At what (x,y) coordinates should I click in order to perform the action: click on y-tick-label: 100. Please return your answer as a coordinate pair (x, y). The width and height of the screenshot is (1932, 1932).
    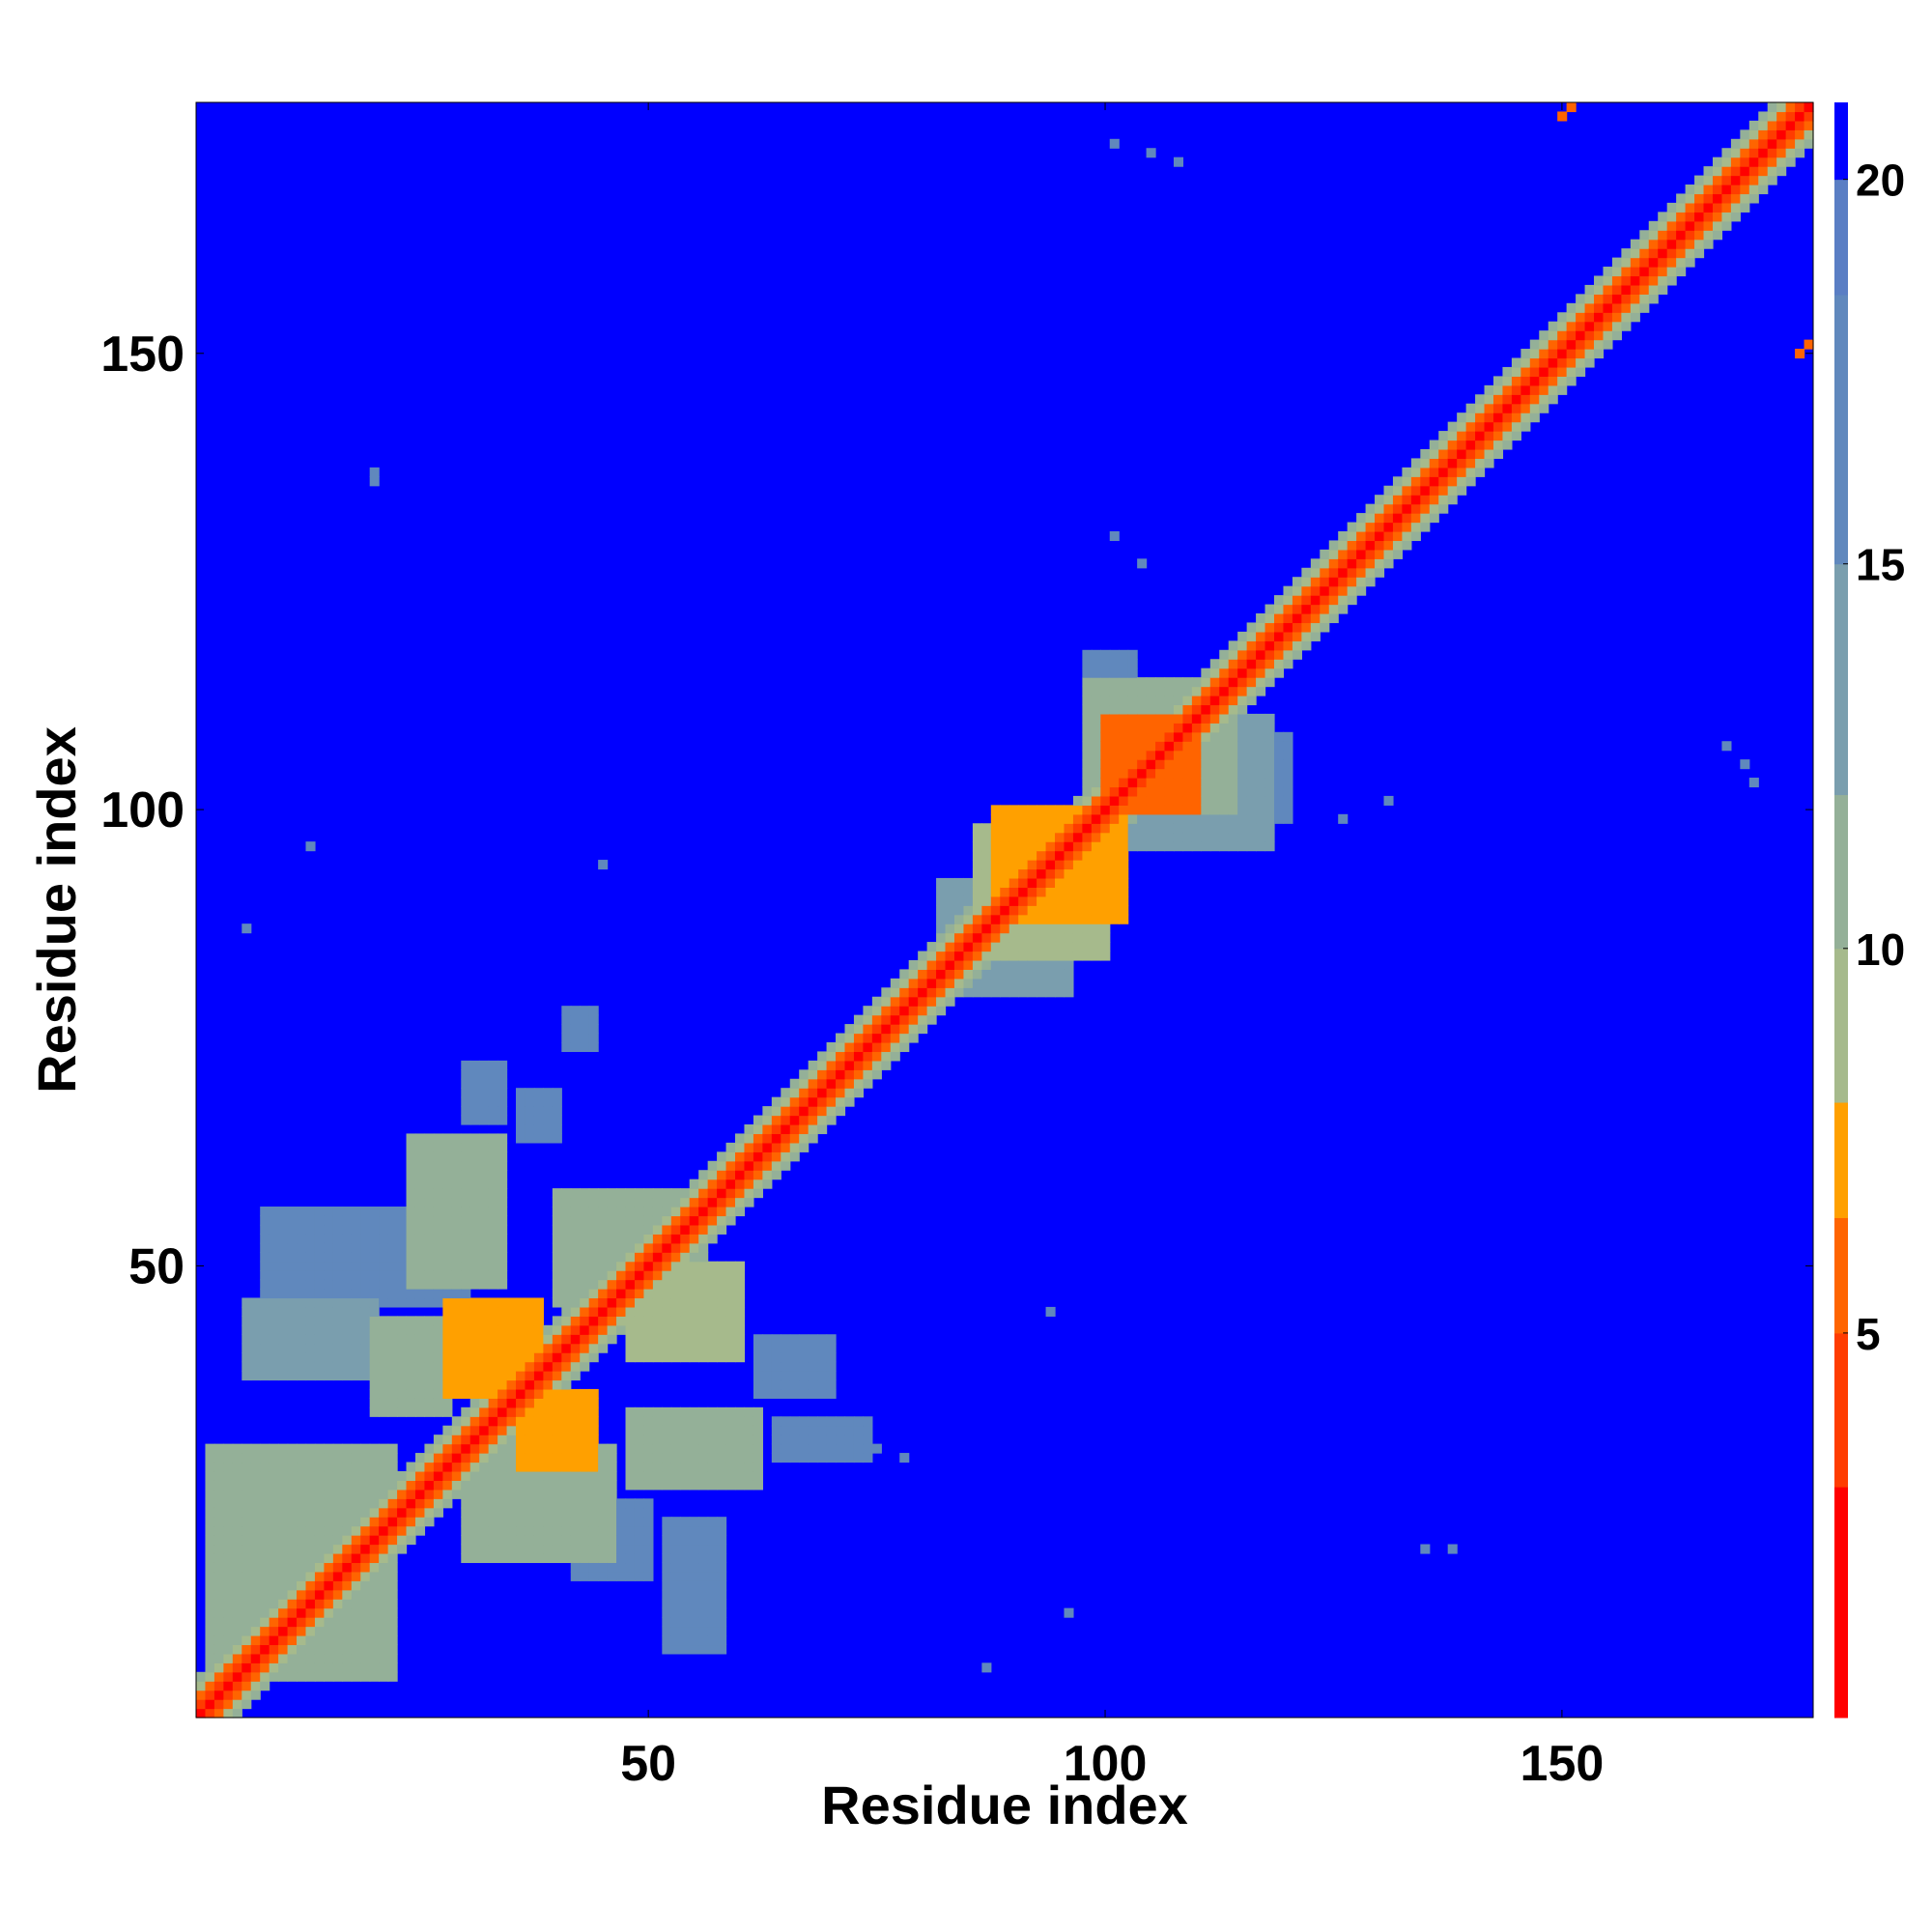
    Looking at the image, I should click on (142, 810).